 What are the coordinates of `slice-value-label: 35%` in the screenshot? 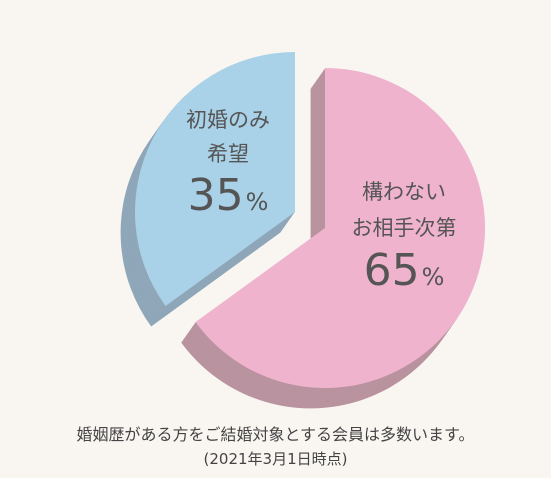 It's located at (228, 195).